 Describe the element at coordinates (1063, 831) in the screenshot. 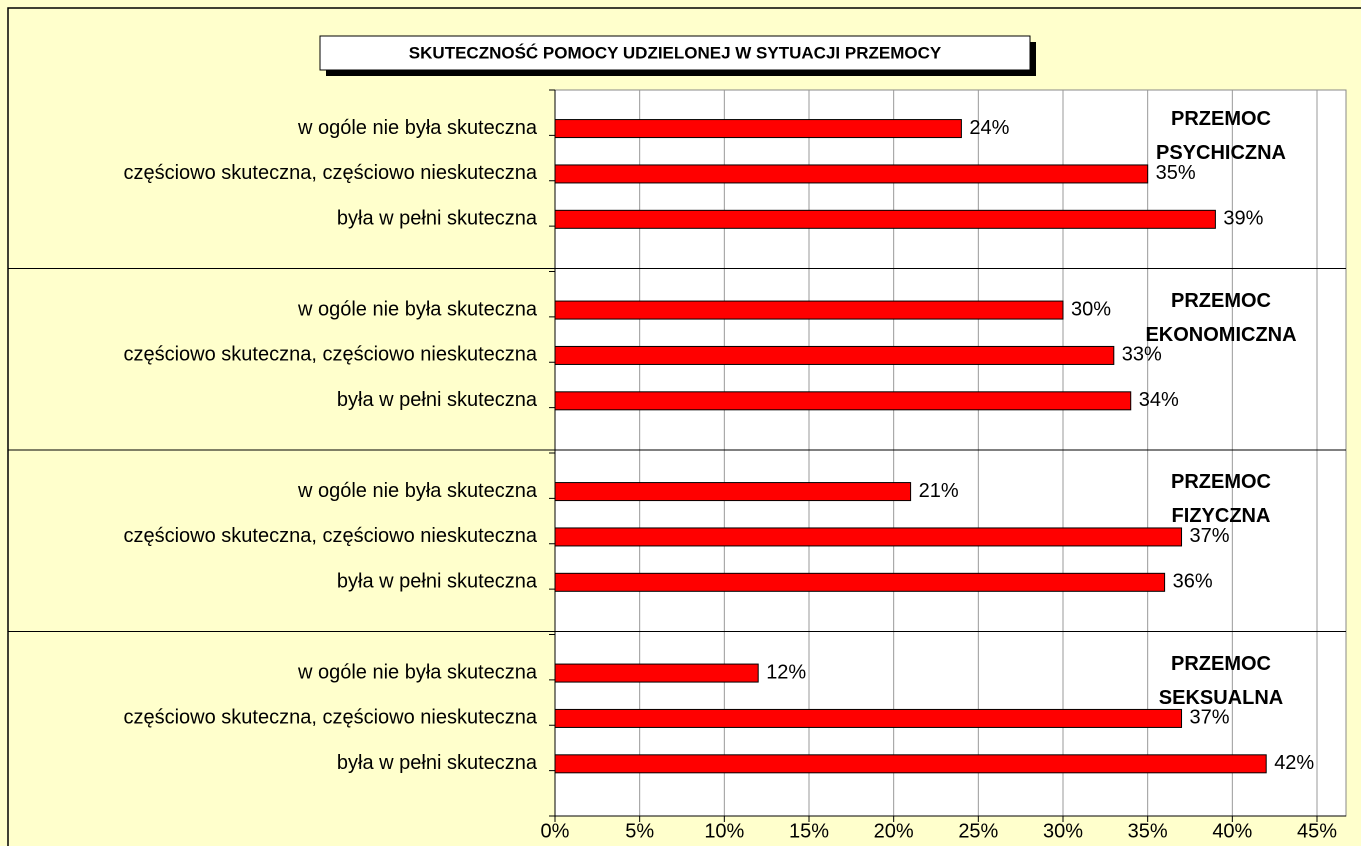

I see `x-tick-label: 30%` at that location.